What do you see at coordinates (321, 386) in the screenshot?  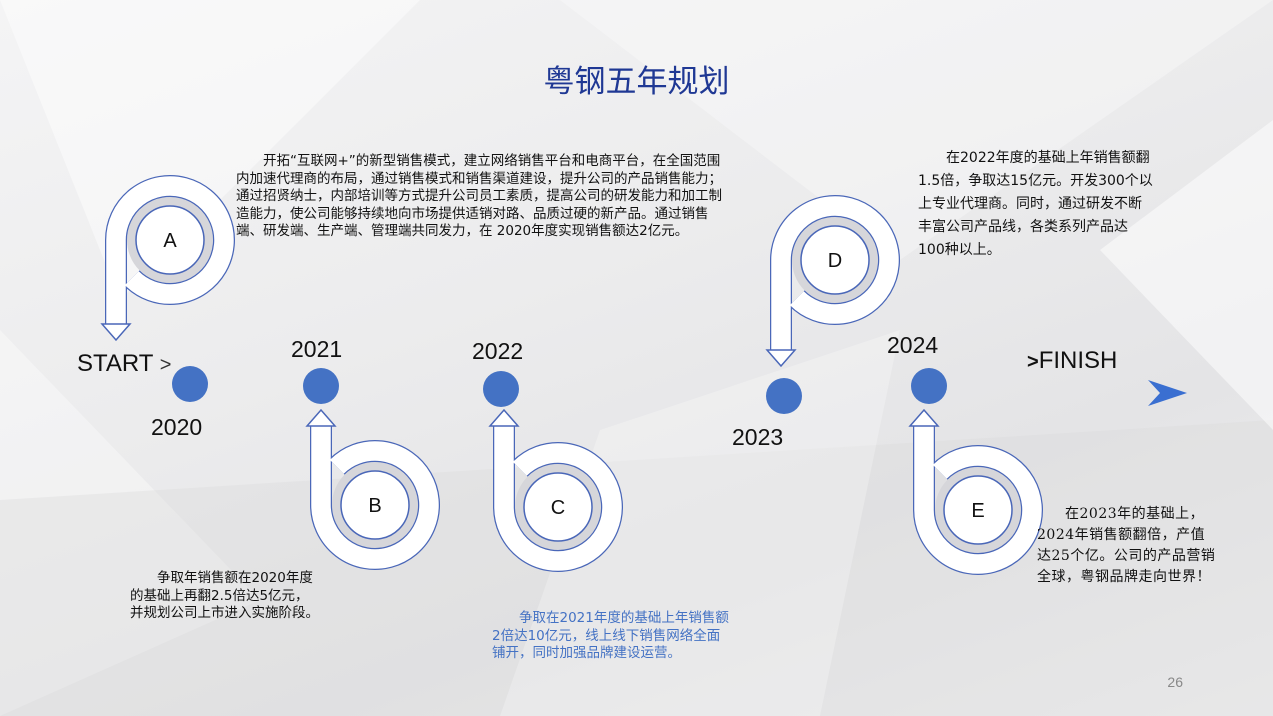 I see `timeline-dot-2021` at bounding box center [321, 386].